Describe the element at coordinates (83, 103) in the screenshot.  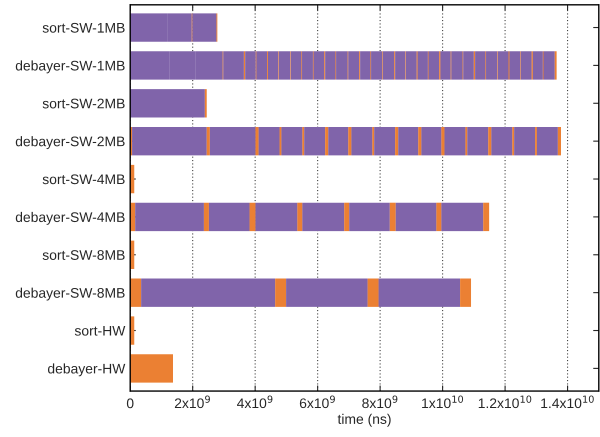
I see `y-tick-label: sort-SW-2MB` at that location.